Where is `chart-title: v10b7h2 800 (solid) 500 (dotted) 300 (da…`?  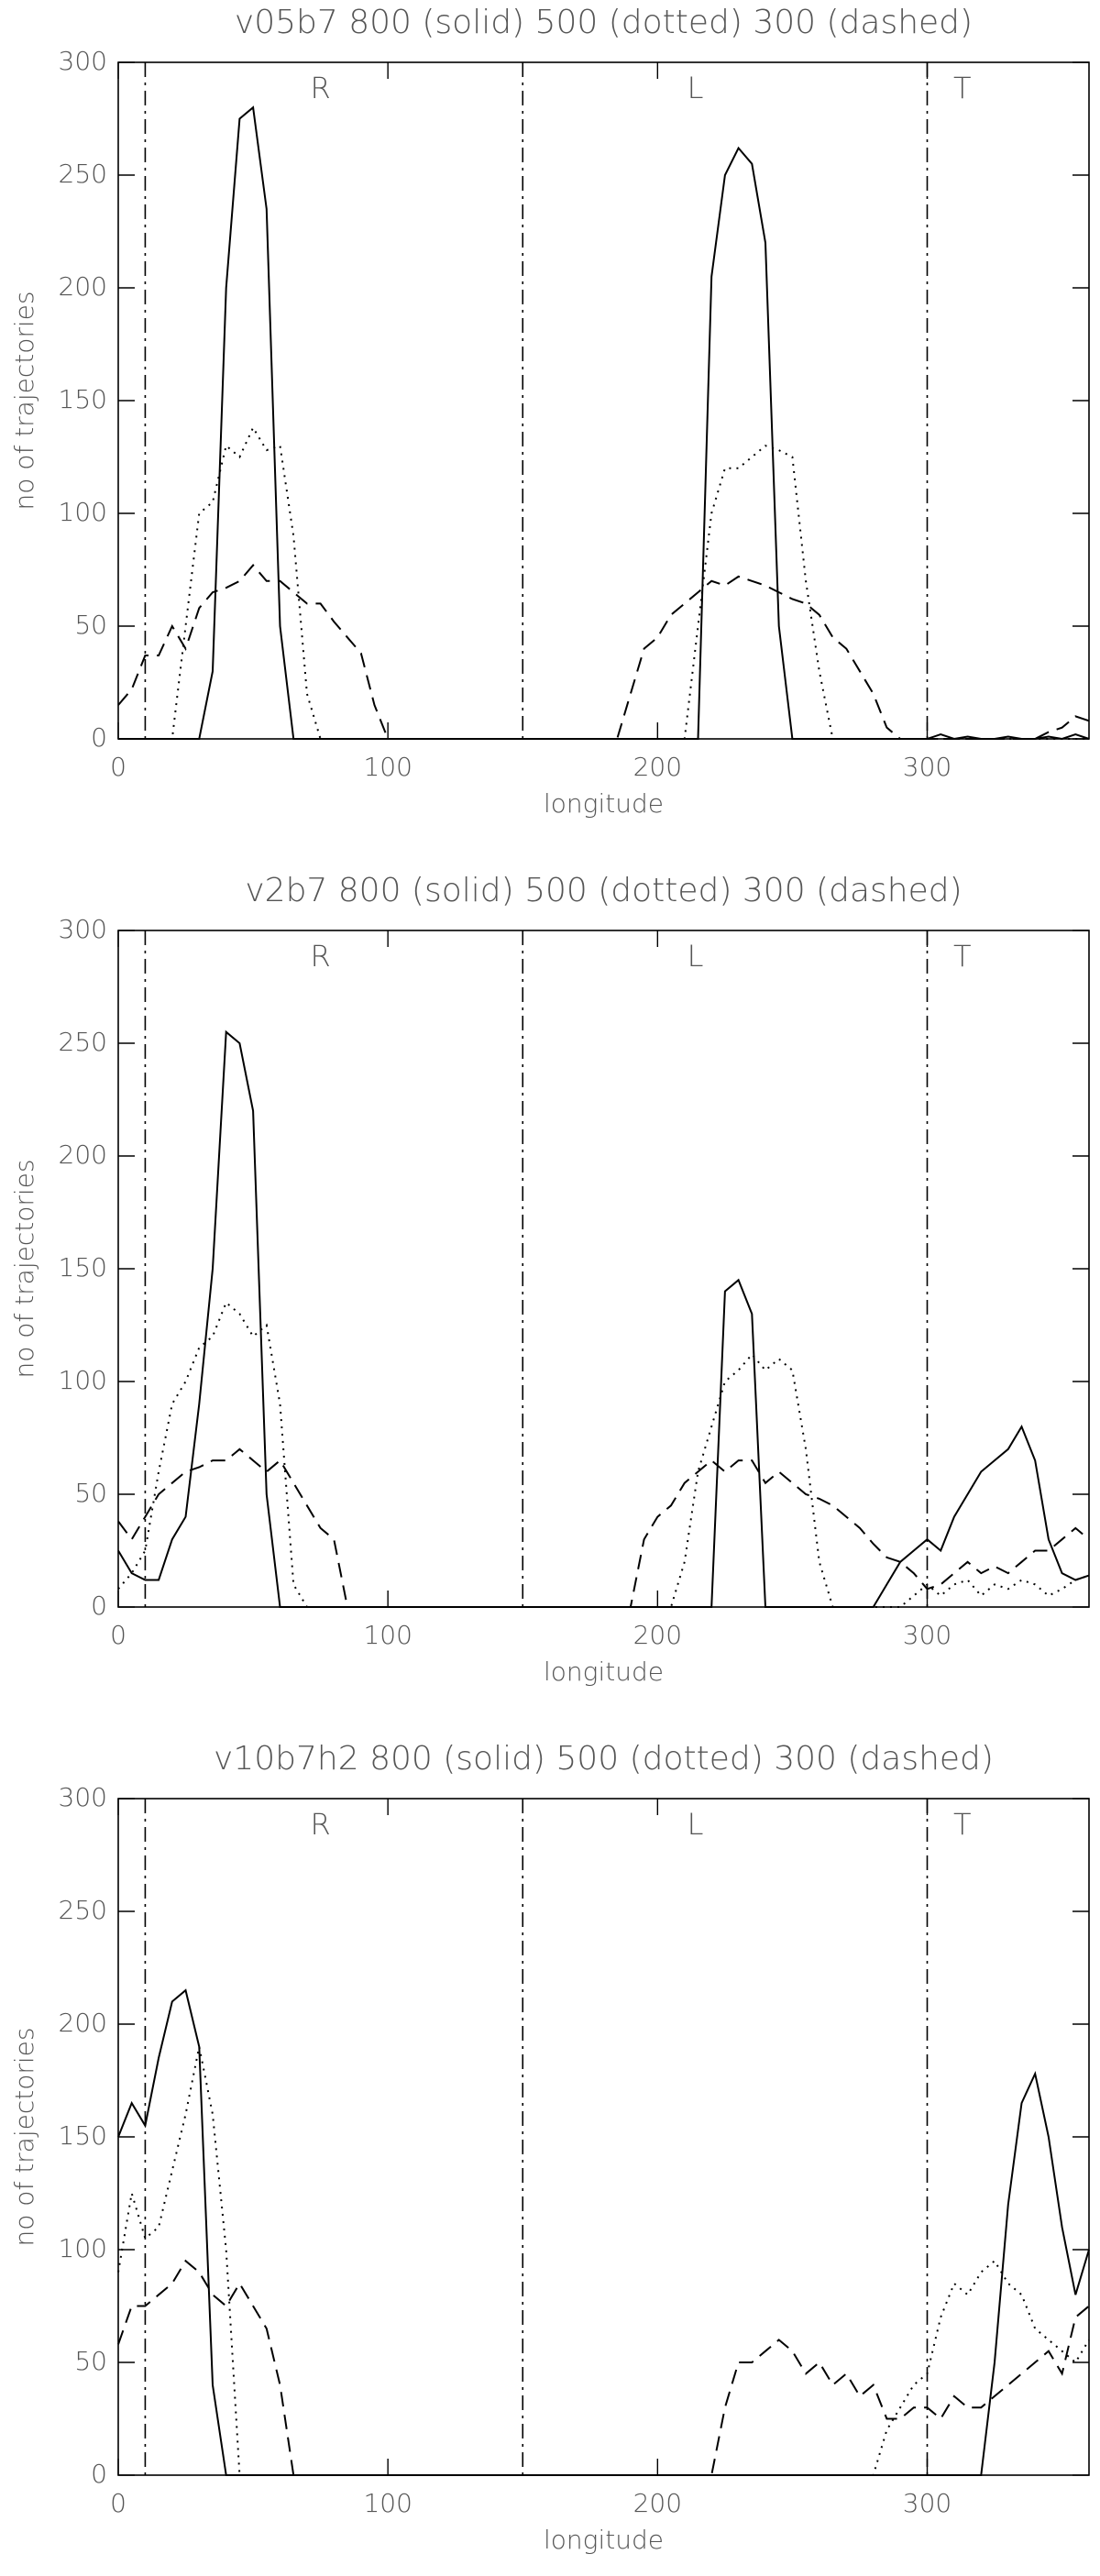 chart-title: v10b7h2 800 (solid) 500 (dotted) 300 (da… is located at coordinates (604, 1759).